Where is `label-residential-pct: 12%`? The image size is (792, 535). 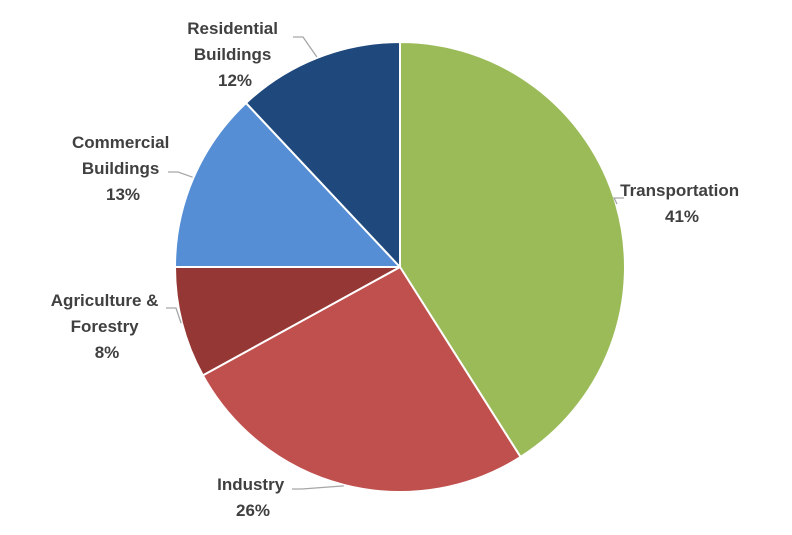
label-residential-pct: 12% is located at coordinates (235, 80).